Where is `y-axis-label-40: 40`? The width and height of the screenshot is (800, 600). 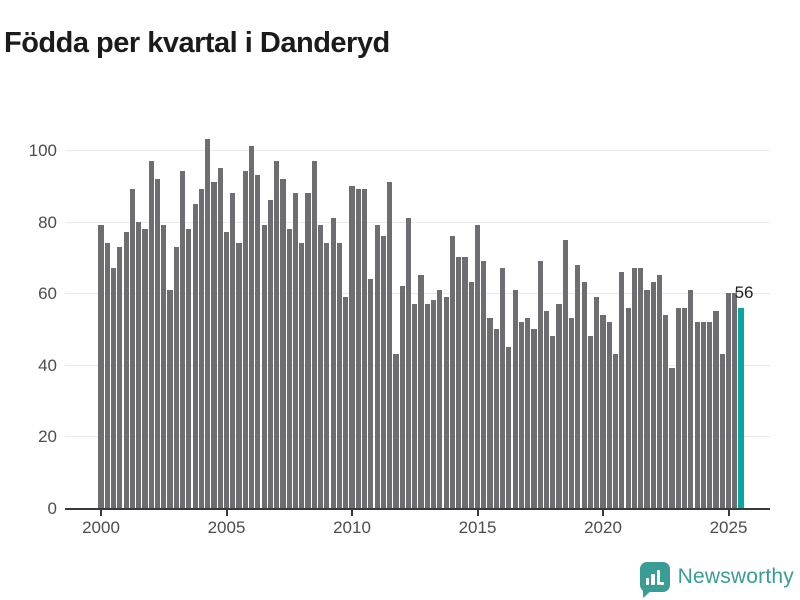 y-axis-label-40: 40 is located at coordinates (47, 365).